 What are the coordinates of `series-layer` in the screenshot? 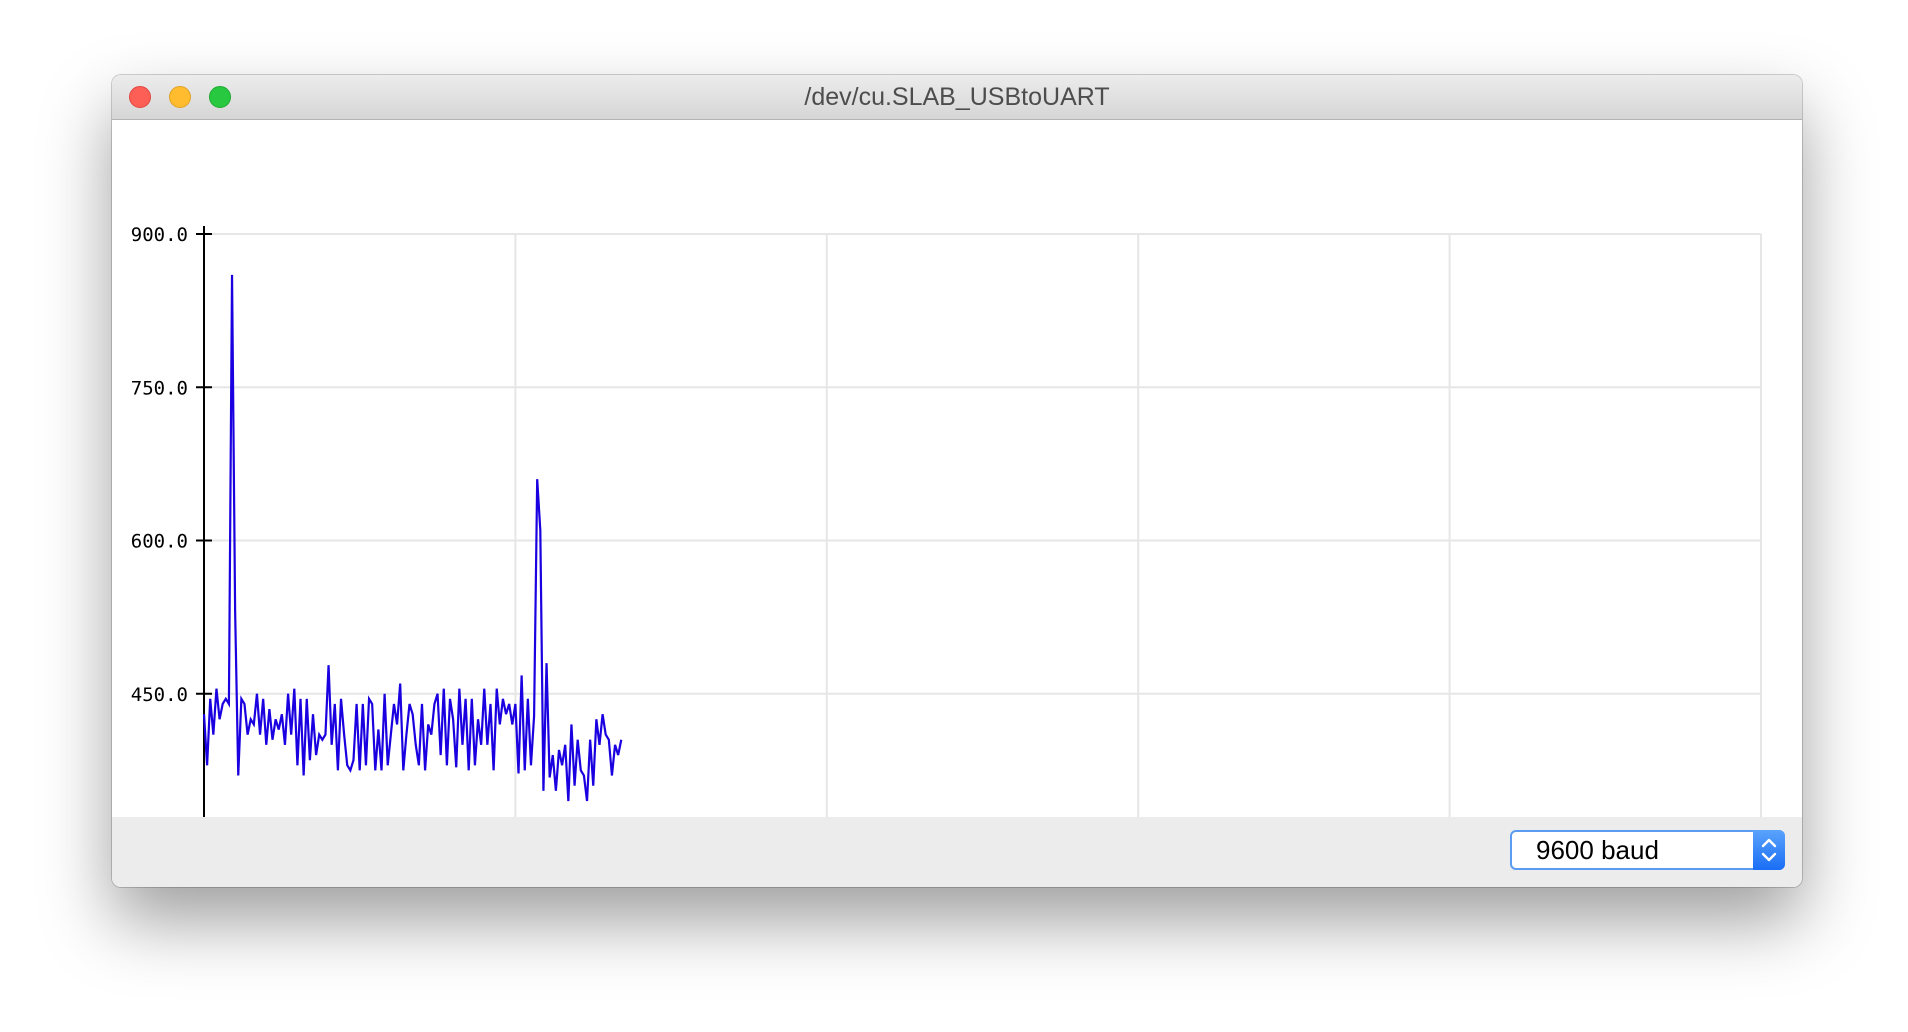 It's located at (412, 538).